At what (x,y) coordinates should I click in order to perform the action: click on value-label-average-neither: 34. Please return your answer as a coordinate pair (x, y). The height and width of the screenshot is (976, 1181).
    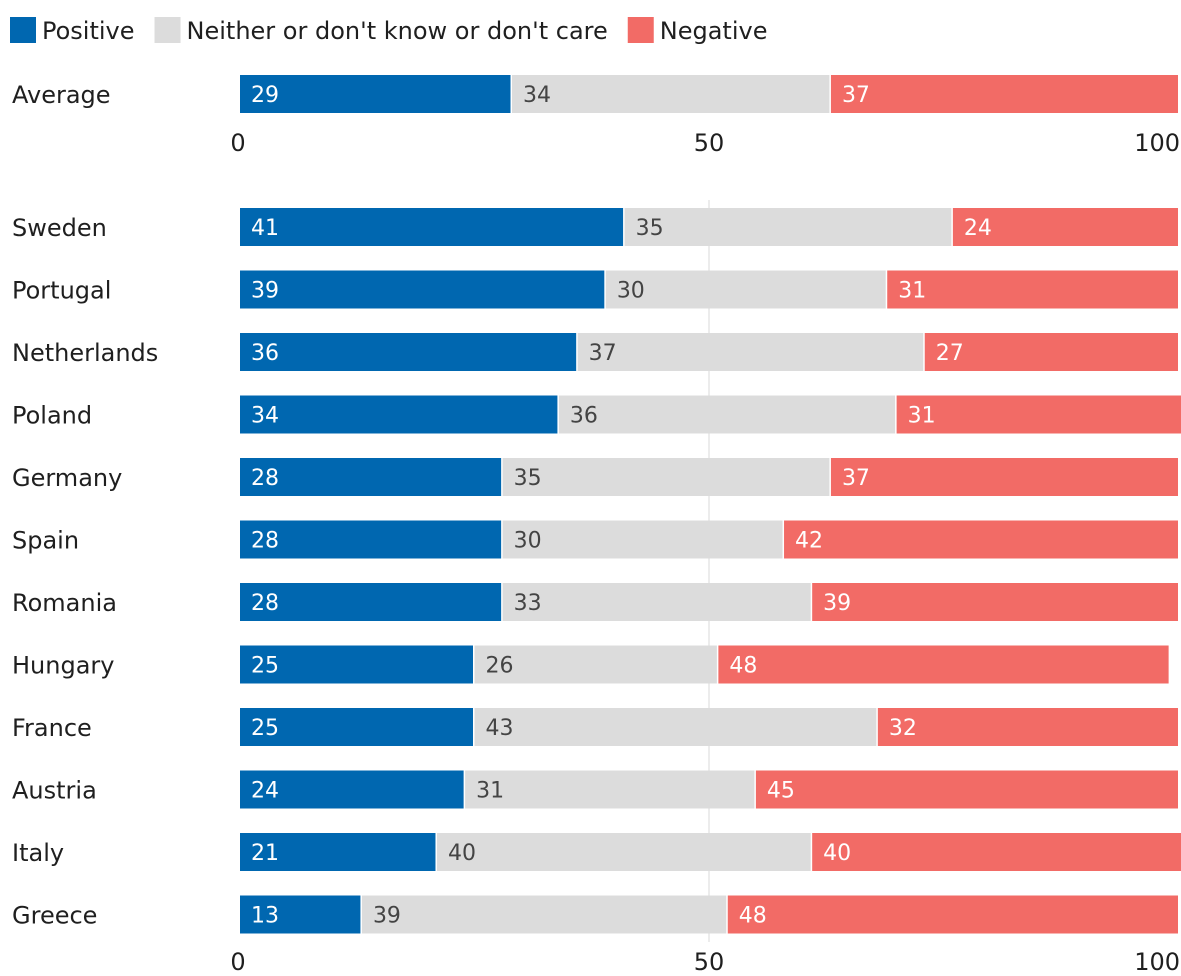
    Looking at the image, I should click on (537, 95).